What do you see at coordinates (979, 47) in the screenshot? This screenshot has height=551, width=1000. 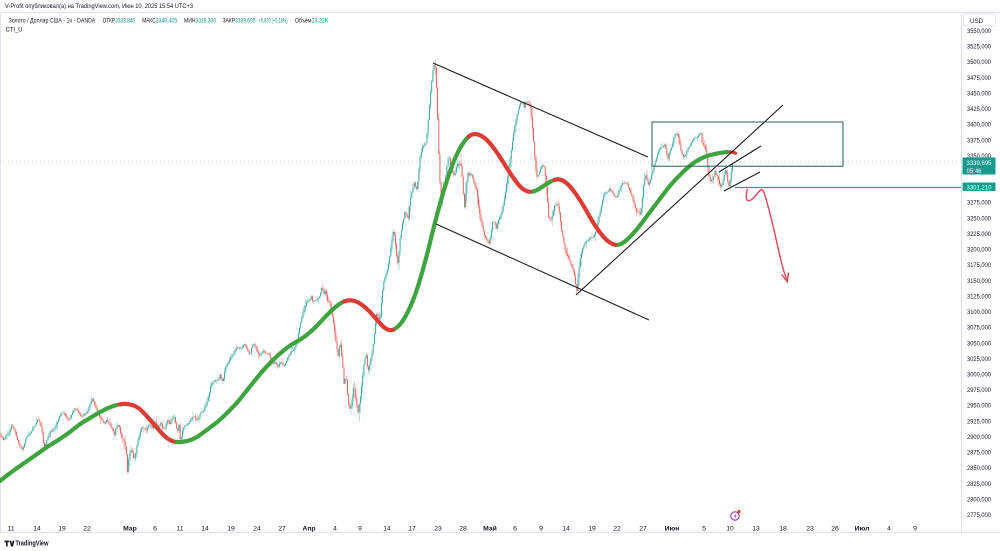 I see `svg-text: 3525,000` at bounding box center [979, 47].